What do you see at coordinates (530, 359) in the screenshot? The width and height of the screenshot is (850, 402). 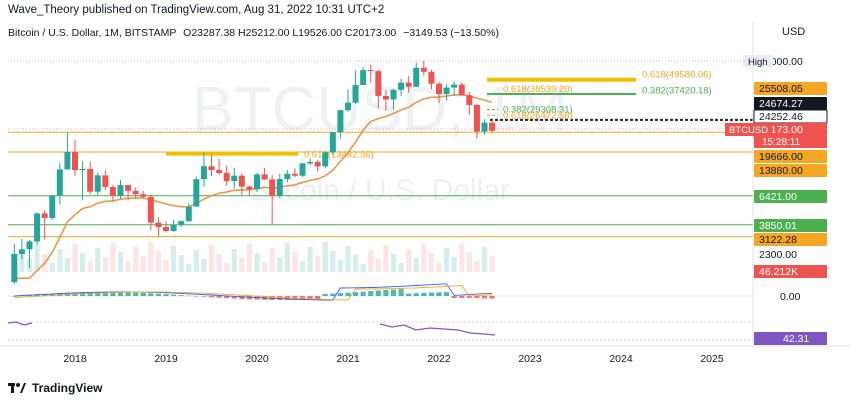 I see `x-tick-label: 2023` at bounding box center [530, 359].